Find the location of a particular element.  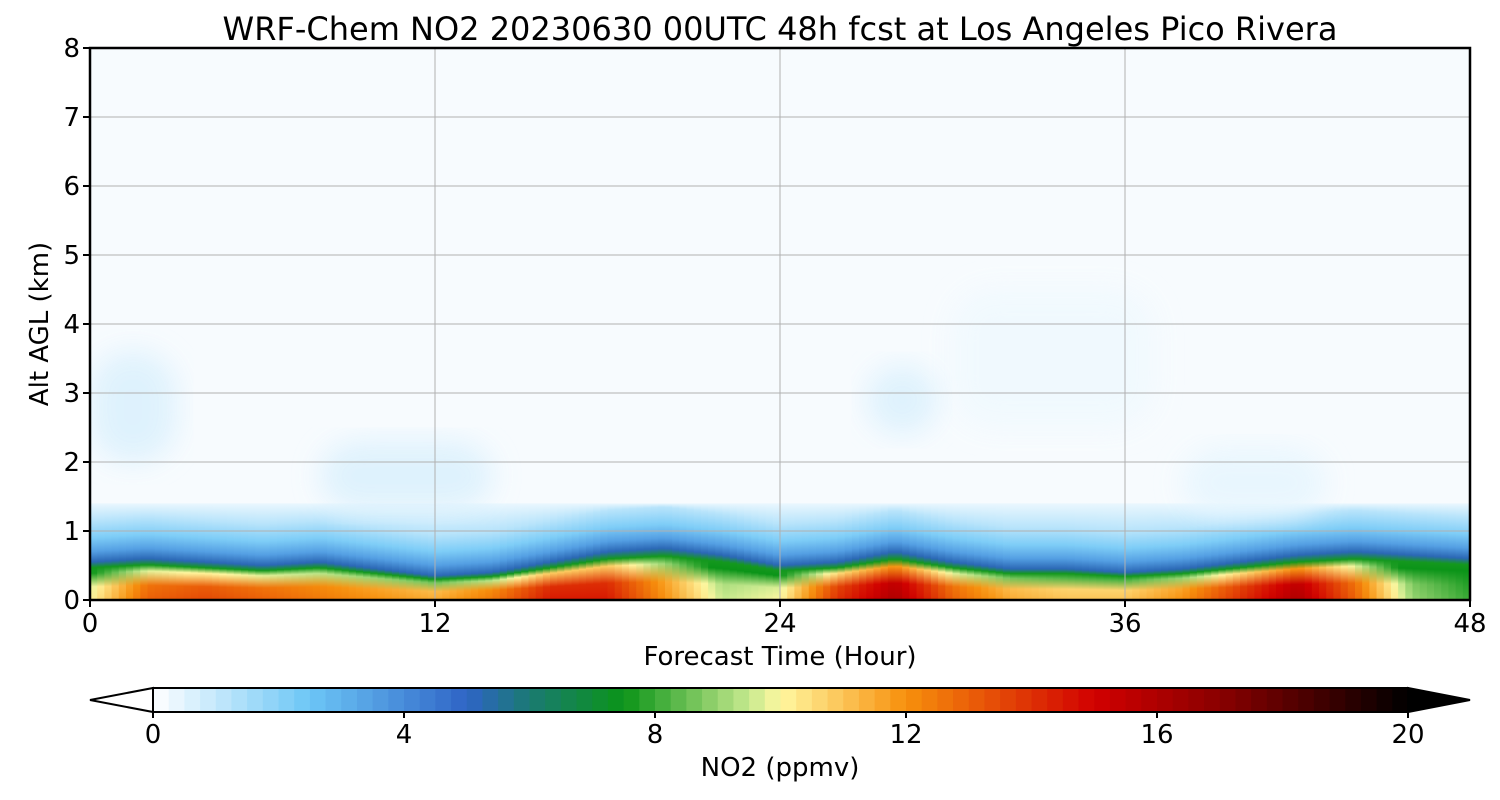

colorbar-tick-label: 4 is located at coordinates (404, 735).